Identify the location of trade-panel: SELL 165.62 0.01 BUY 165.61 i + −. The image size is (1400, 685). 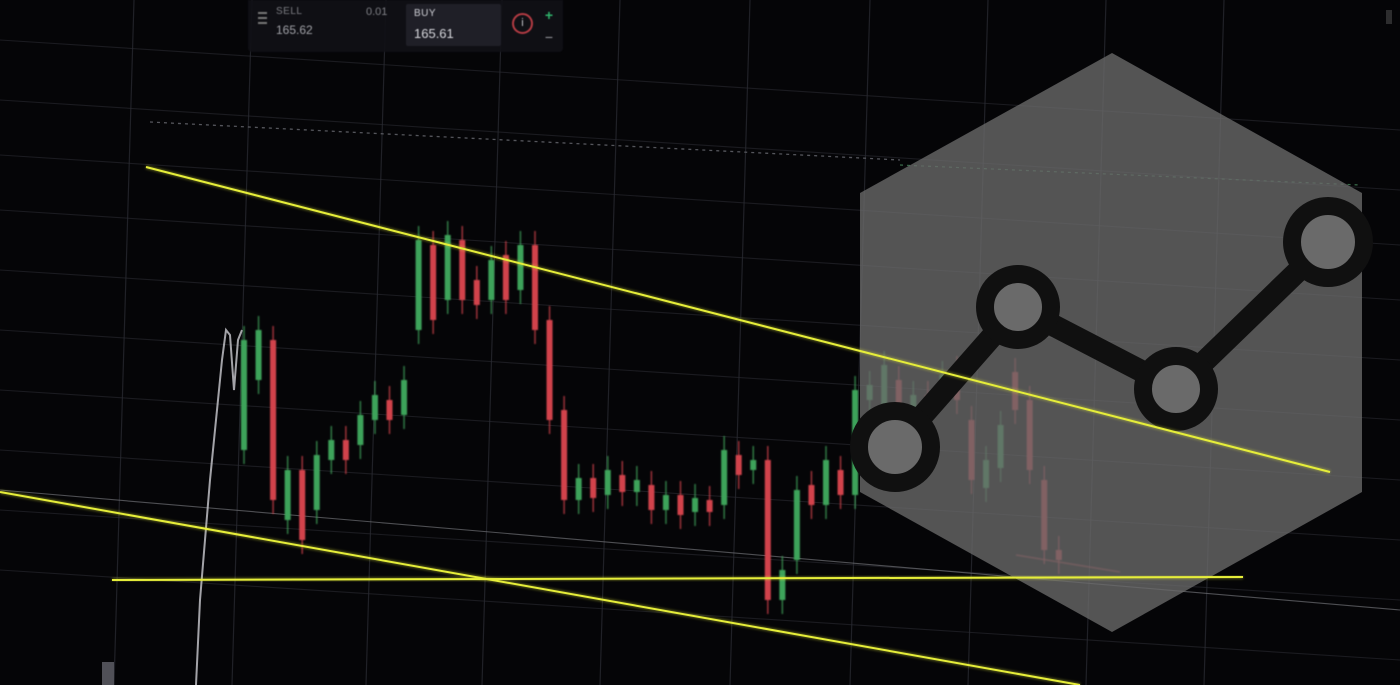
(405, 26).